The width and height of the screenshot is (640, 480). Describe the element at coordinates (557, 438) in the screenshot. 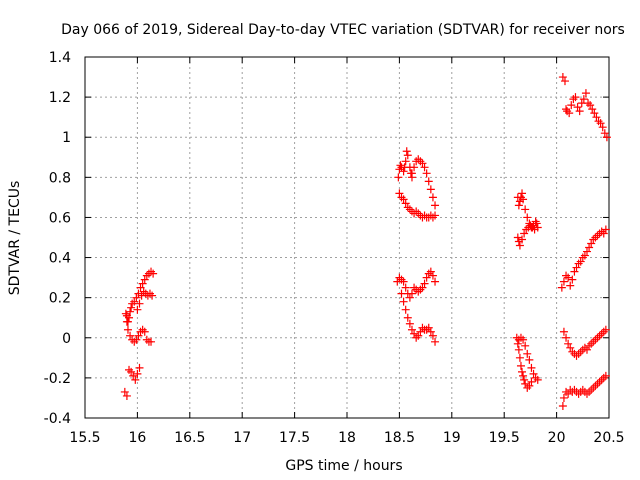

I see `x-tick-label: 20` at that location.